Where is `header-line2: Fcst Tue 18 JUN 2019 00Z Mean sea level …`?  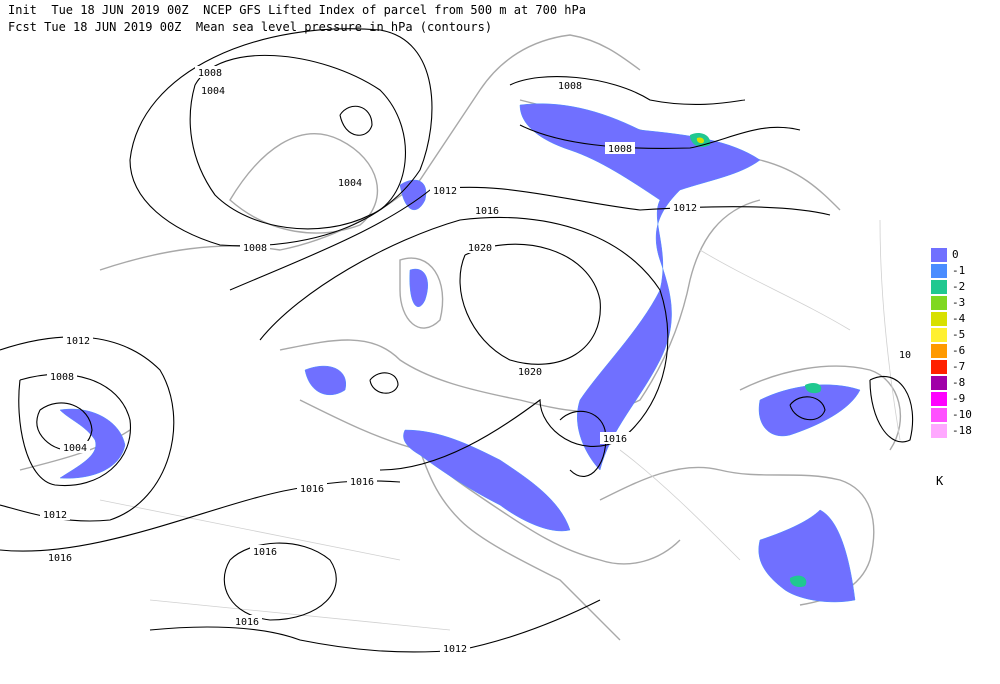 header-line2: Fcst Tue 18 JUN 2019 00Z Mean sea level … is located at coordinates (250, 27).